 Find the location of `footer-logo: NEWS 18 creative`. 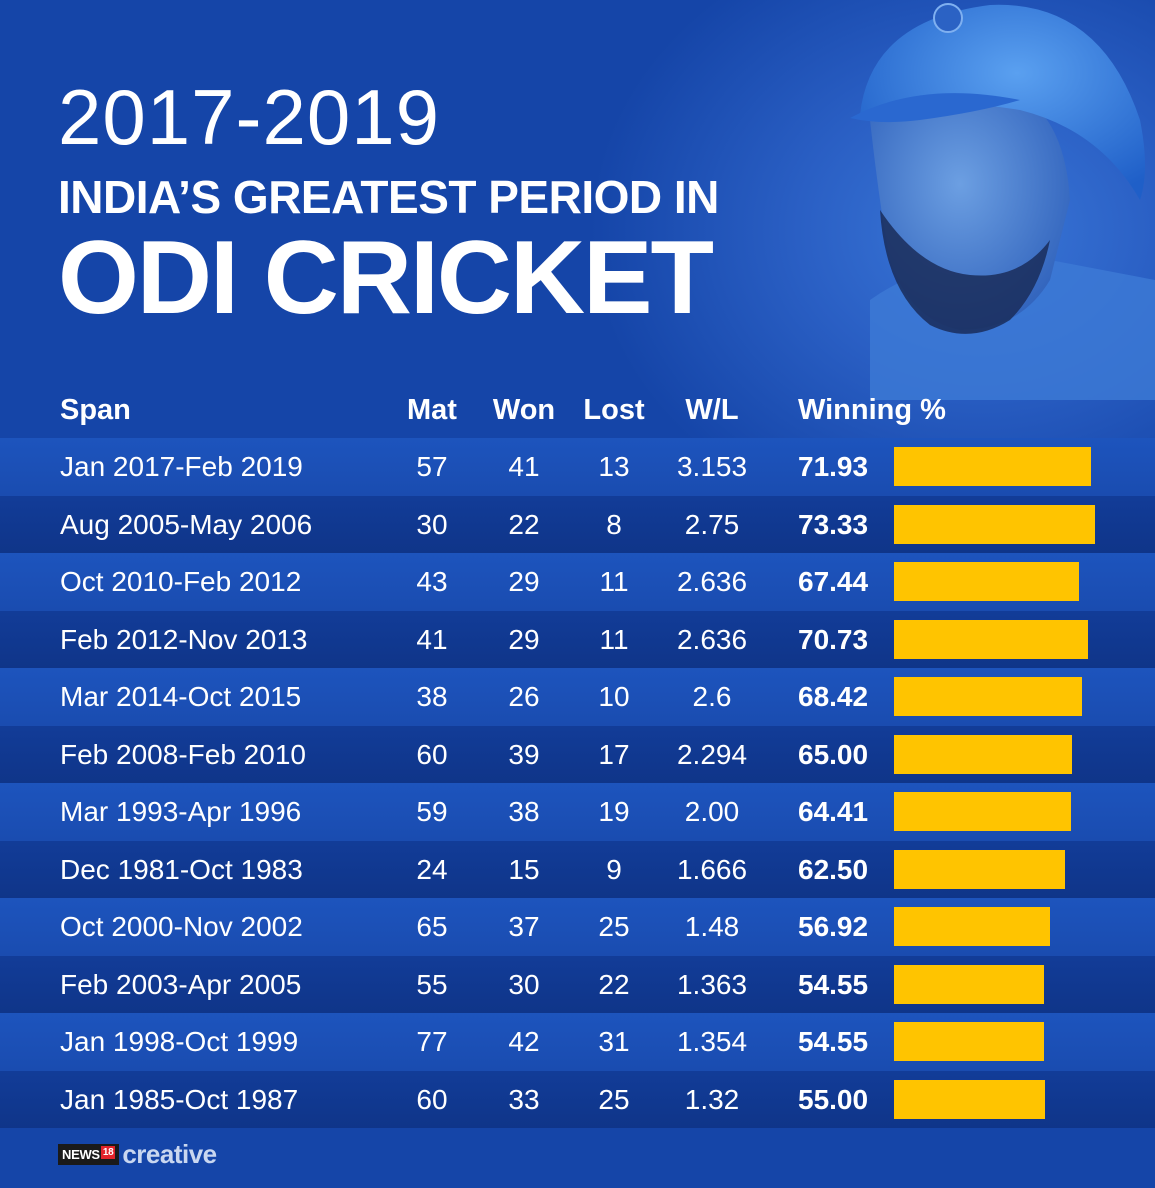

footer-logo: NEWS 18 creative is located at coordinates (137, 1154).